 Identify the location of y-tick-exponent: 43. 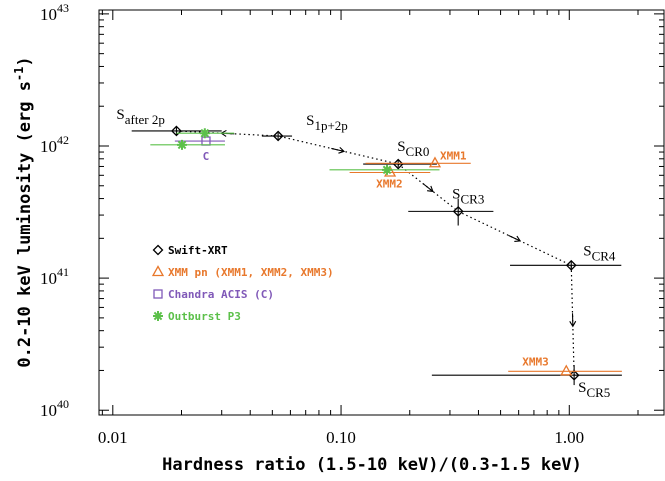
(63, 8).